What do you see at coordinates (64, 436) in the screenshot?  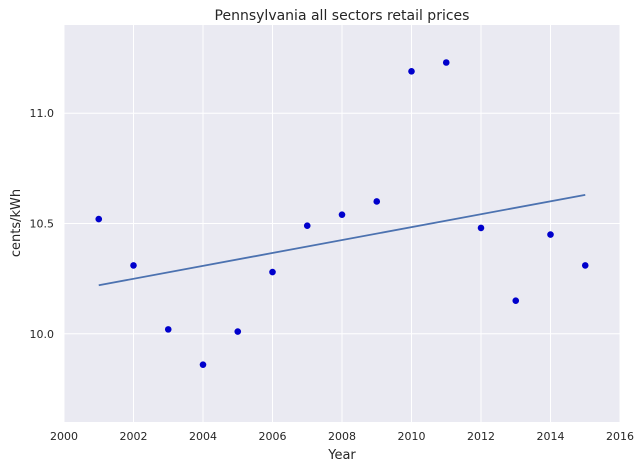 I see `x-tick-label: 2000` at bounding box center [64, 436].